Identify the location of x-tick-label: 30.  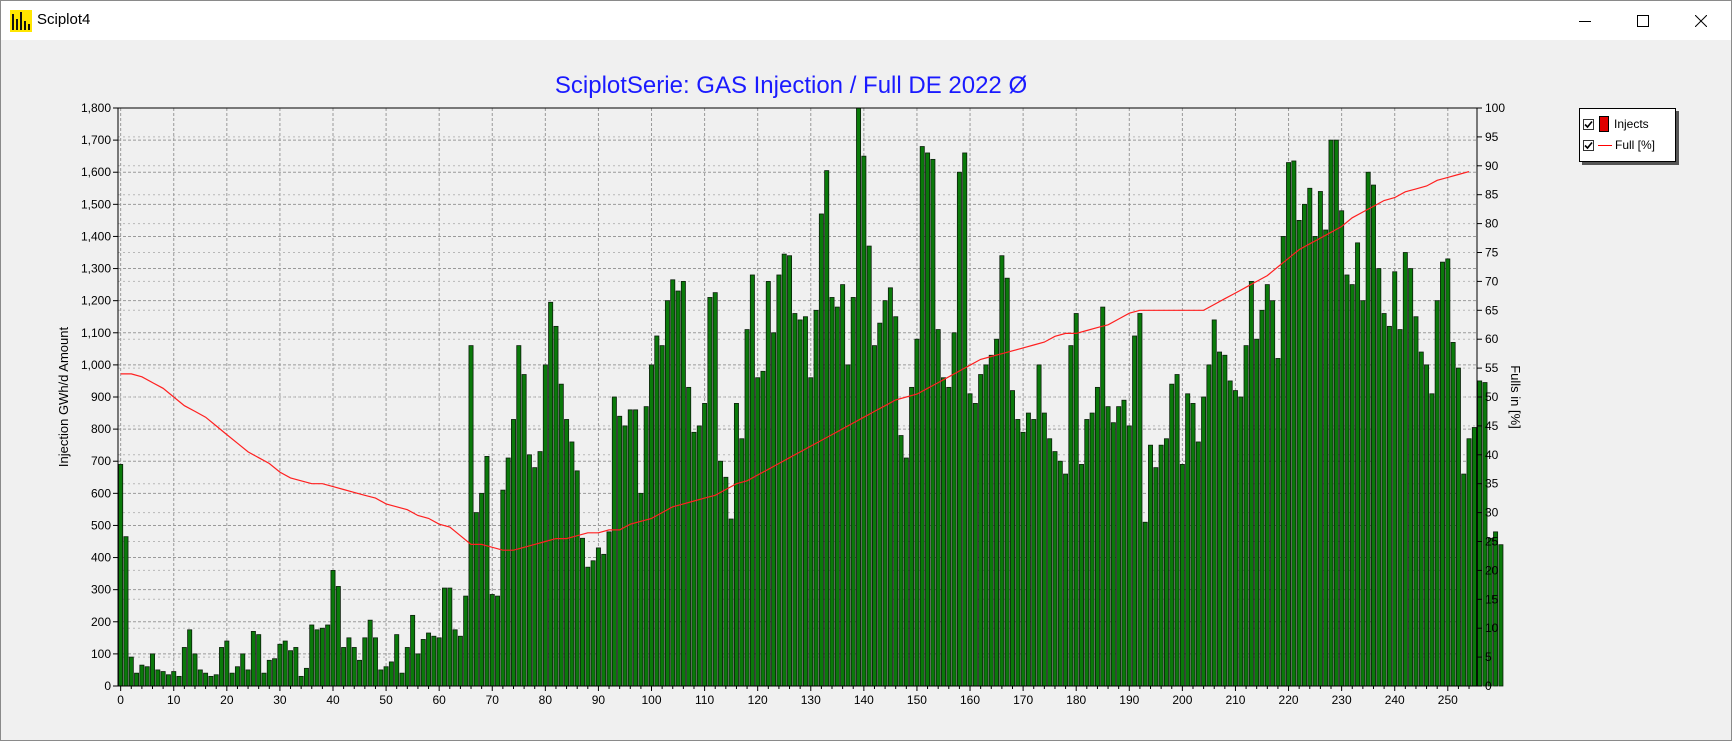
(280, 700).